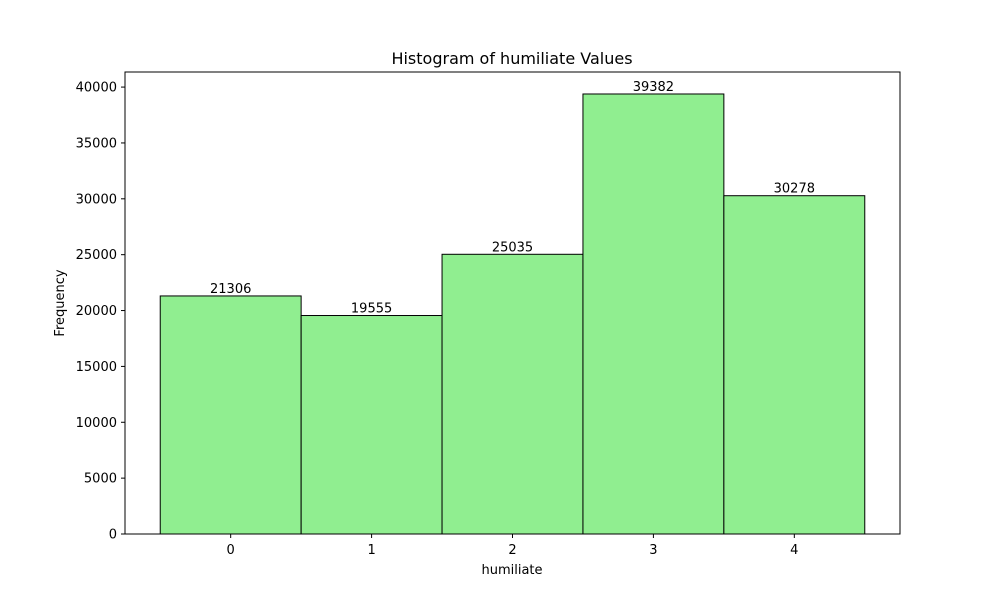  Describe the element at coordinates (371, 550) in the screenshot. I see `x-tick-label: 1` at that location.